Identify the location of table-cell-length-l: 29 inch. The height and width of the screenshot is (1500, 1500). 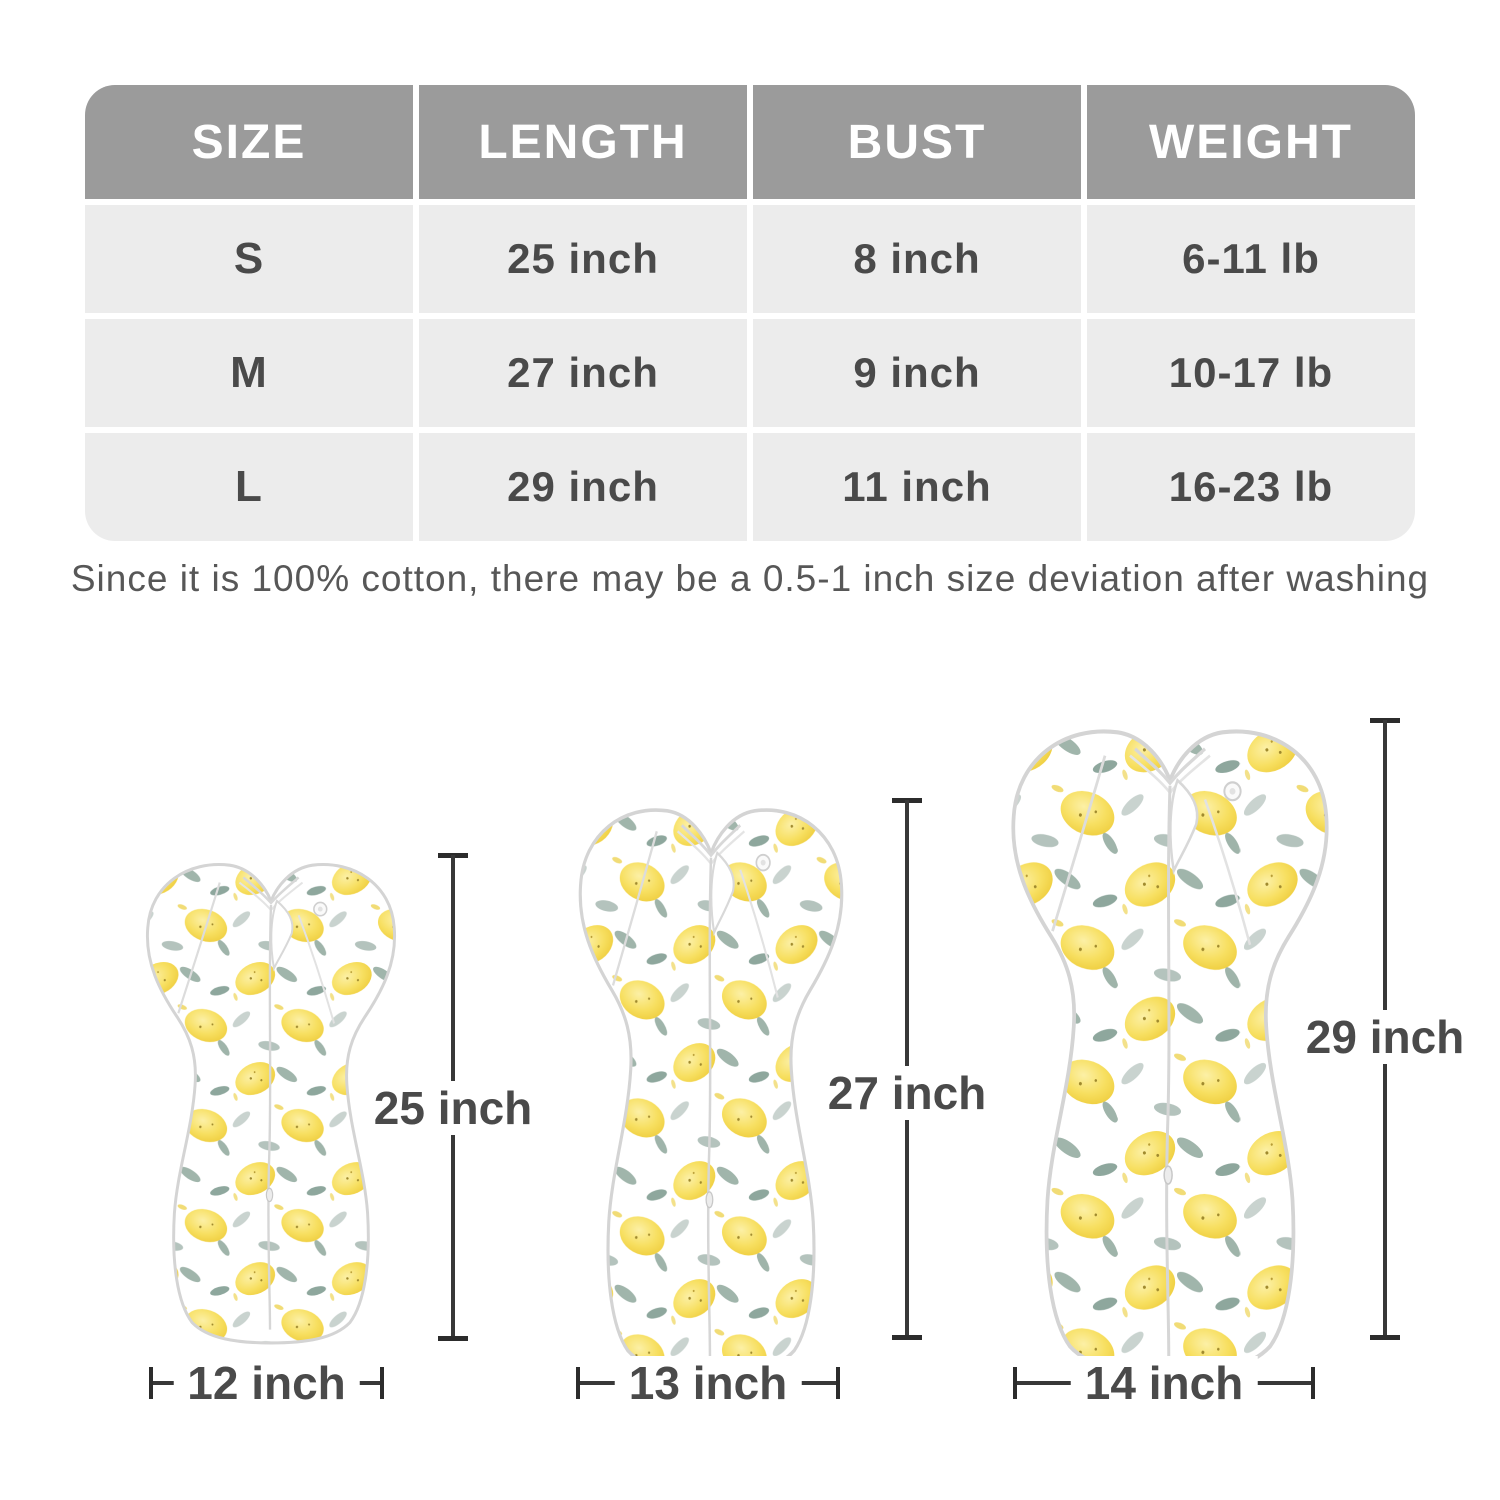
(583, 487).